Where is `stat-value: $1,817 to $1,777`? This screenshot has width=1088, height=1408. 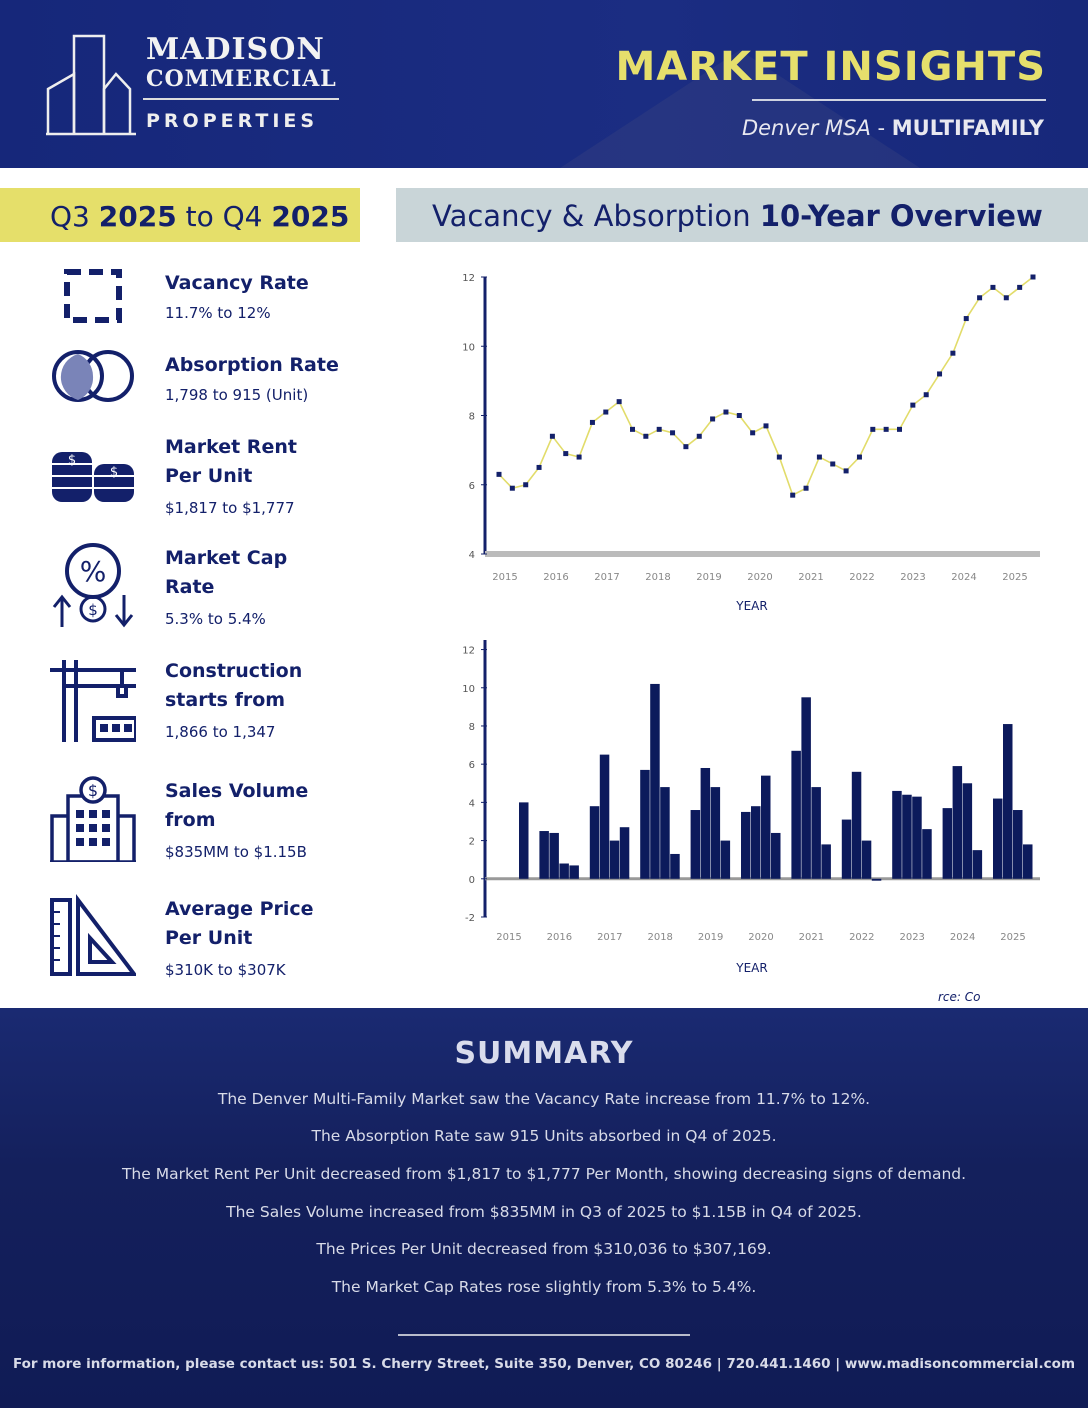 stat-value: $1,817 to $1,777 is located at coordinates (230, 508).